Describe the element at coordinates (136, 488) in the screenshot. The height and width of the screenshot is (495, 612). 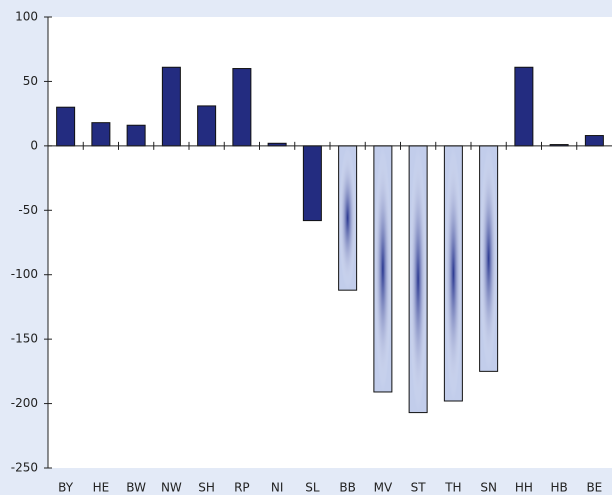
I see `x-tick-label: BW` at that location.